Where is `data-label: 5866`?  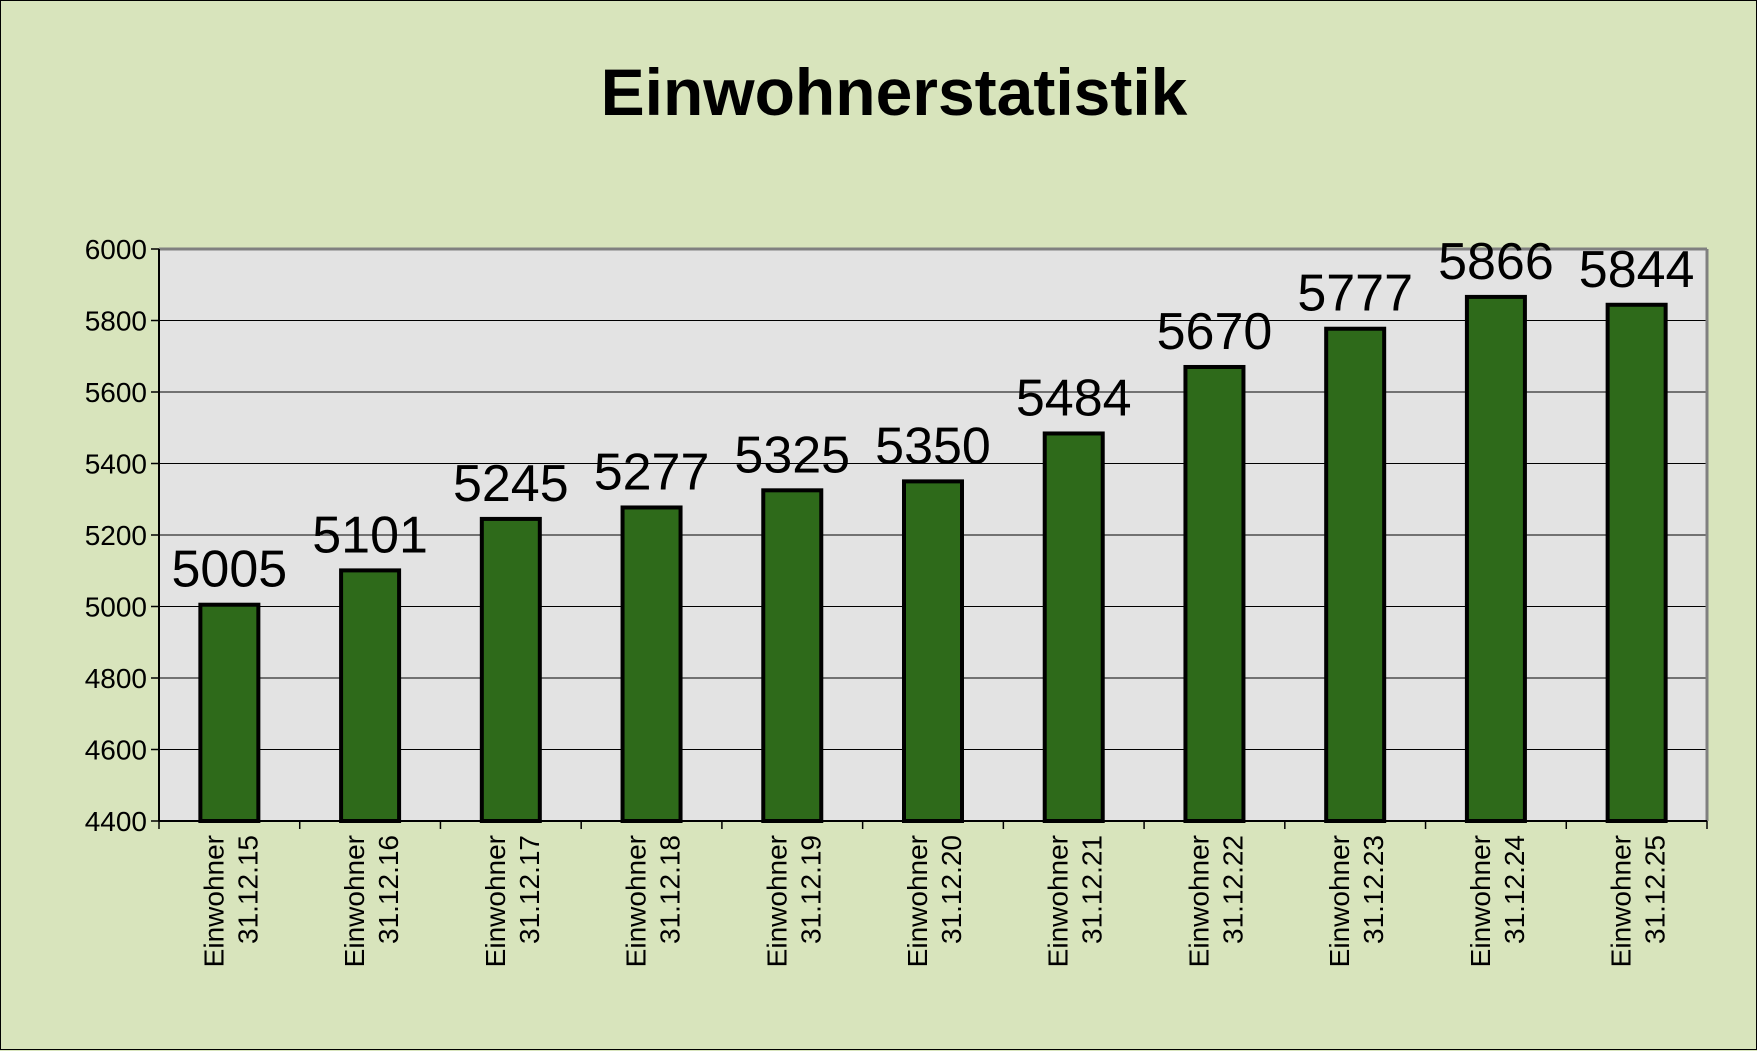
data-label: 5866 is located at coordinates (1496, 262).